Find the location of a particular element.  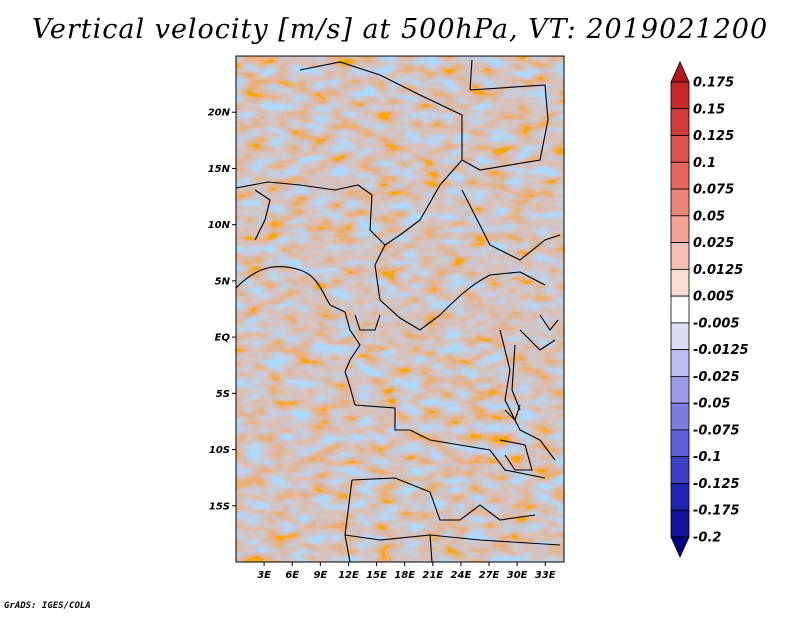

lon-tick-label: 15E is located at coordinates (376, 575).